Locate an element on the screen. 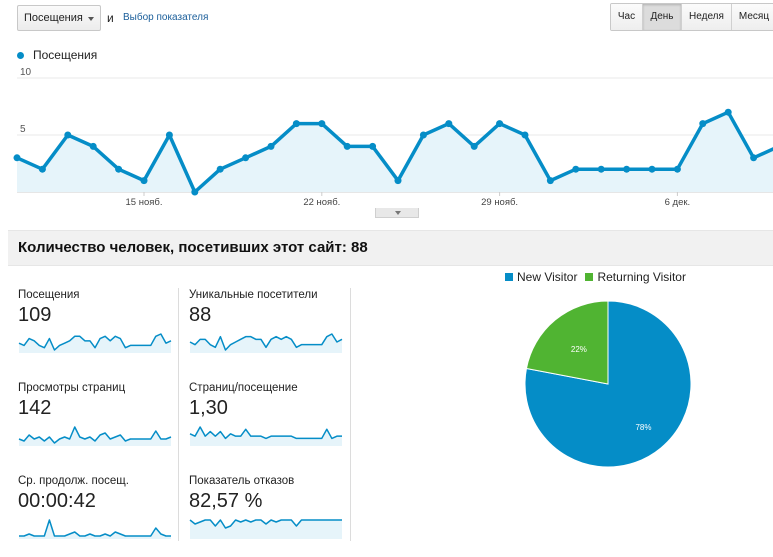  y-tick-label: 10 is located at coordinates (26, 72).